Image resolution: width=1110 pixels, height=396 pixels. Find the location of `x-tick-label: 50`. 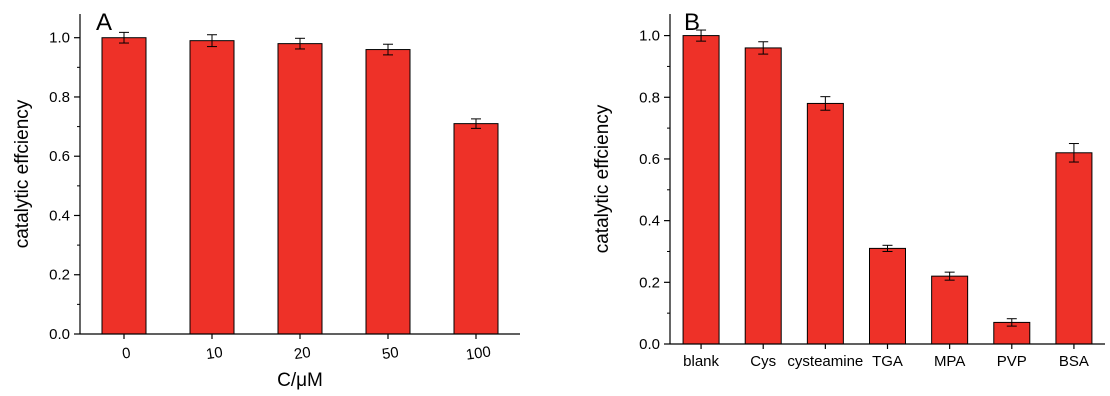

x-tick-label: 50 is located at coordinates (390, 353).